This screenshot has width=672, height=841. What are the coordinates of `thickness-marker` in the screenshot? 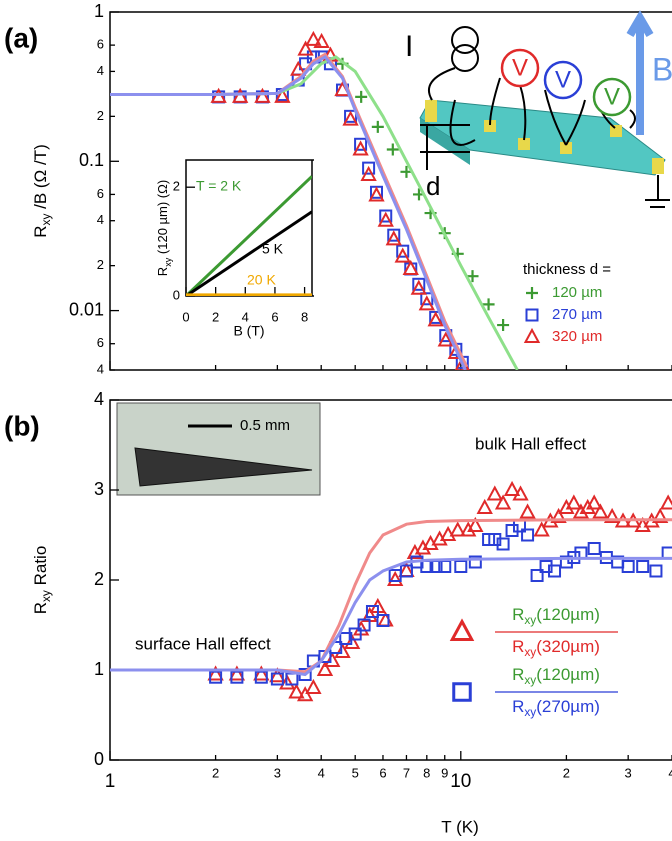 It's located at (445, 147).